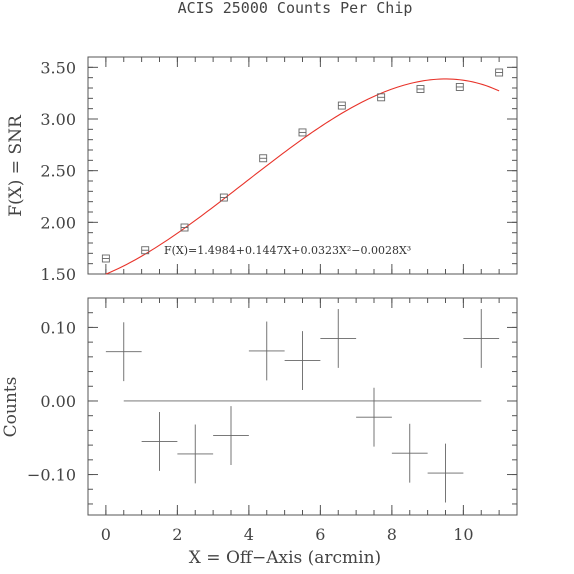  Describe the element at coordinates (463, 534) in the screenshot. I see `x-tick-label: 10` at that location.